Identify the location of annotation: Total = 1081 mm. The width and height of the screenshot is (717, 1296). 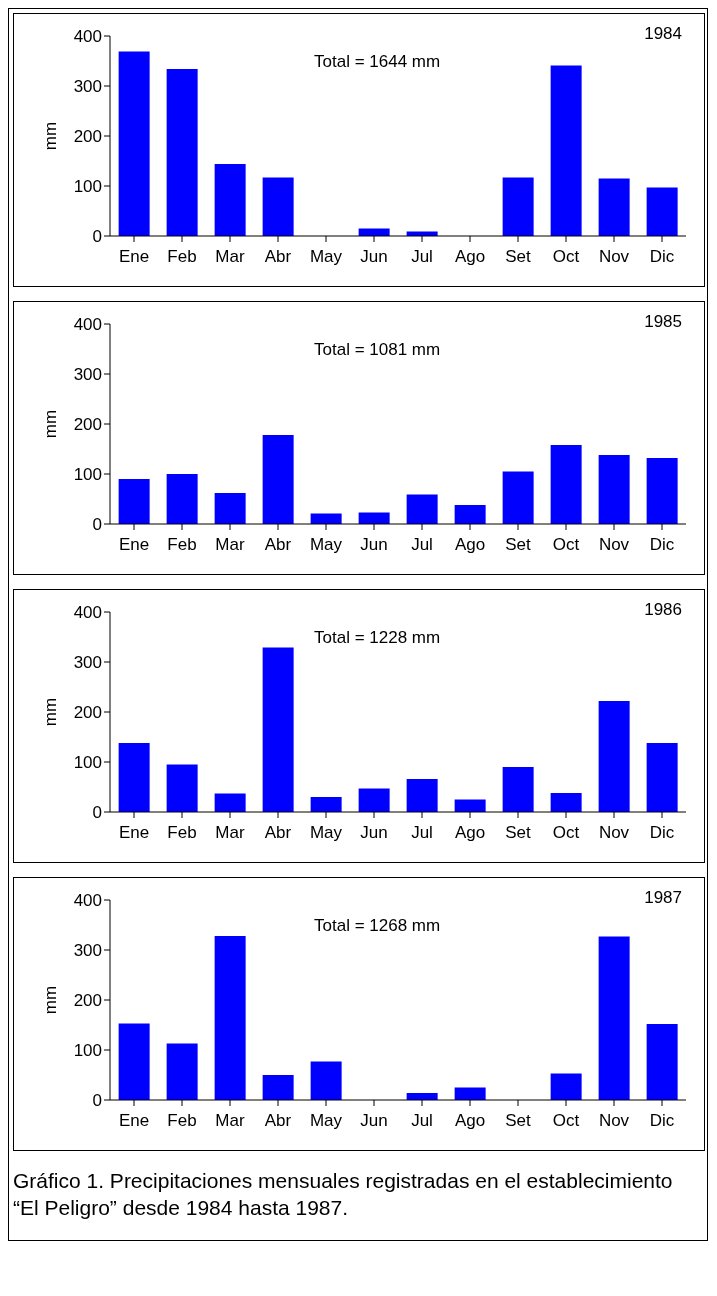
(377, 350).